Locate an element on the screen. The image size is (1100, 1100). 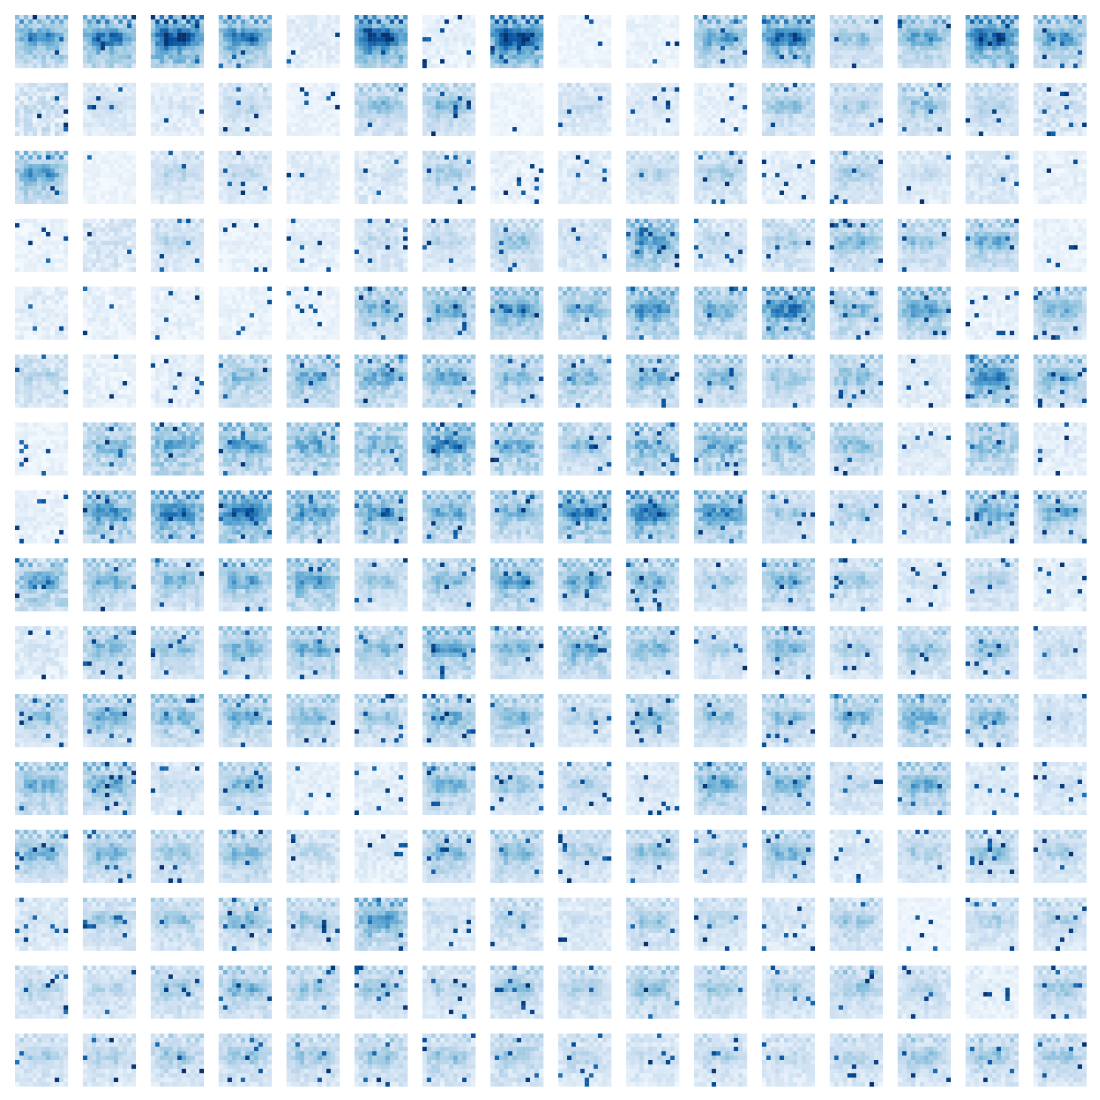
heatmap-panel-r1-c12 is located at coordinates (856, 109).